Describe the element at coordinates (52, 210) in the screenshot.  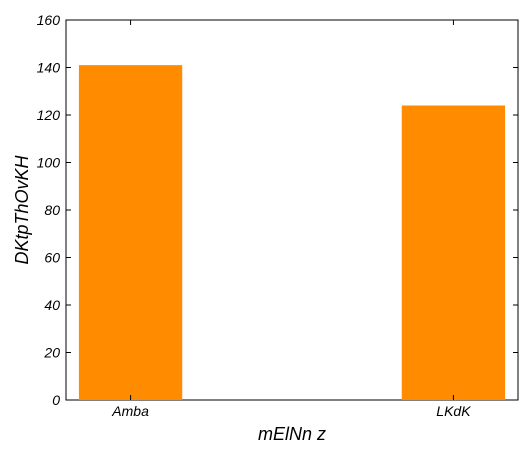
I see `y-tick-label: 80` at that location.